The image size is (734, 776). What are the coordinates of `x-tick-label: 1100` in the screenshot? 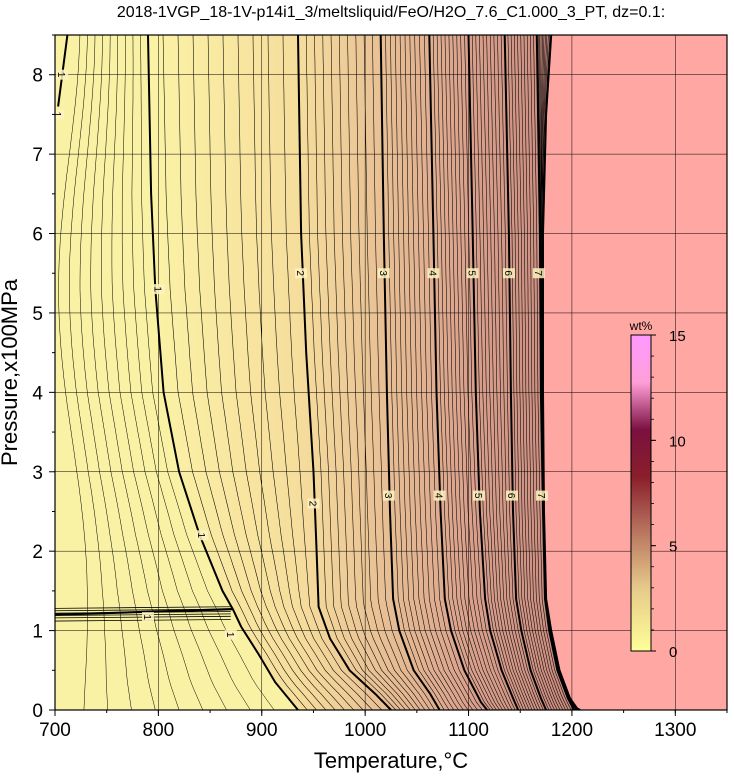 It's located at (468, 730).